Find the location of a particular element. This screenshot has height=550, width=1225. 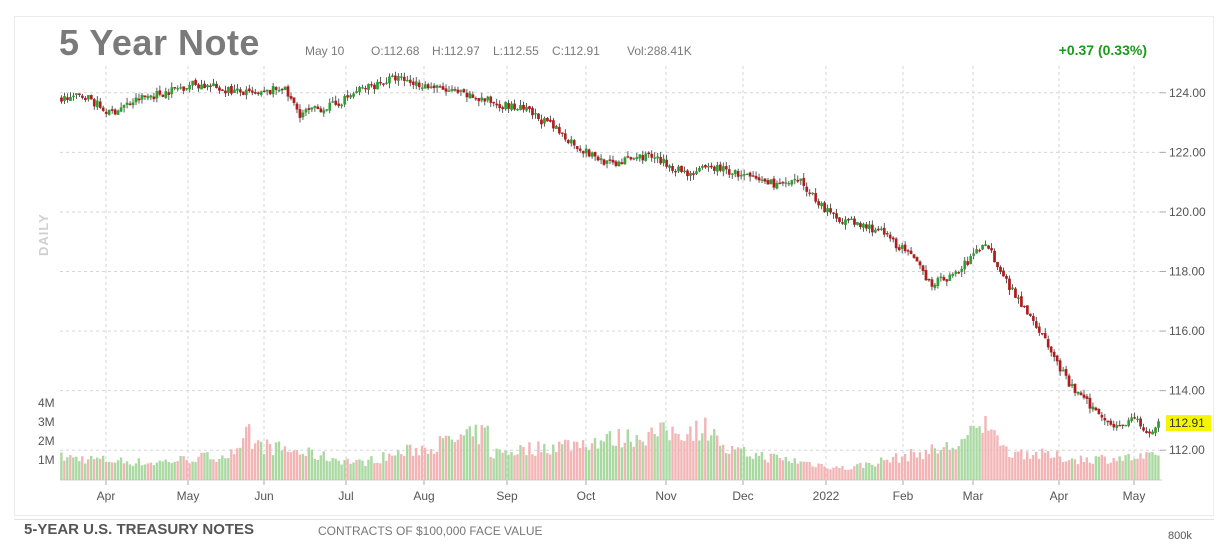

price-change: +0.37 (0.33%) is located at coordinates (1102, 50).